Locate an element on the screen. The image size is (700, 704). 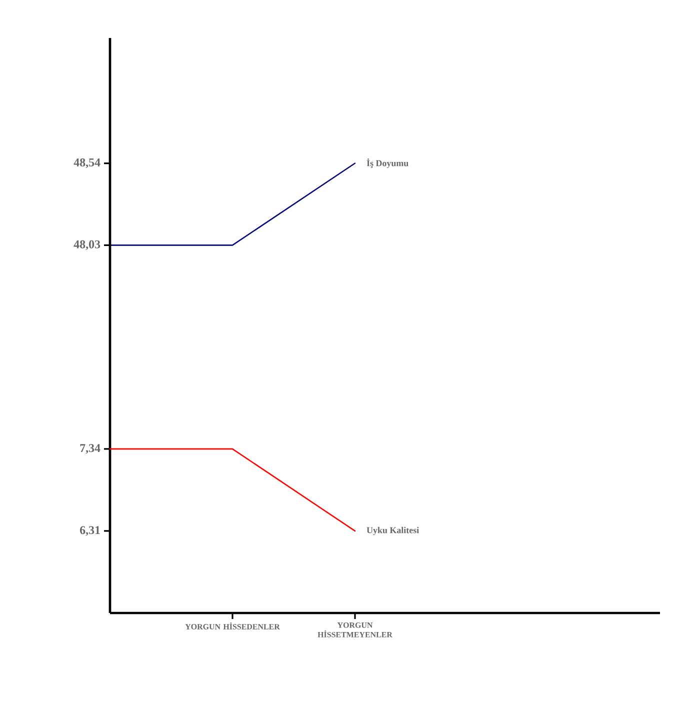
y2-tick-label: 6,31 is located at coordinates (90, 531).